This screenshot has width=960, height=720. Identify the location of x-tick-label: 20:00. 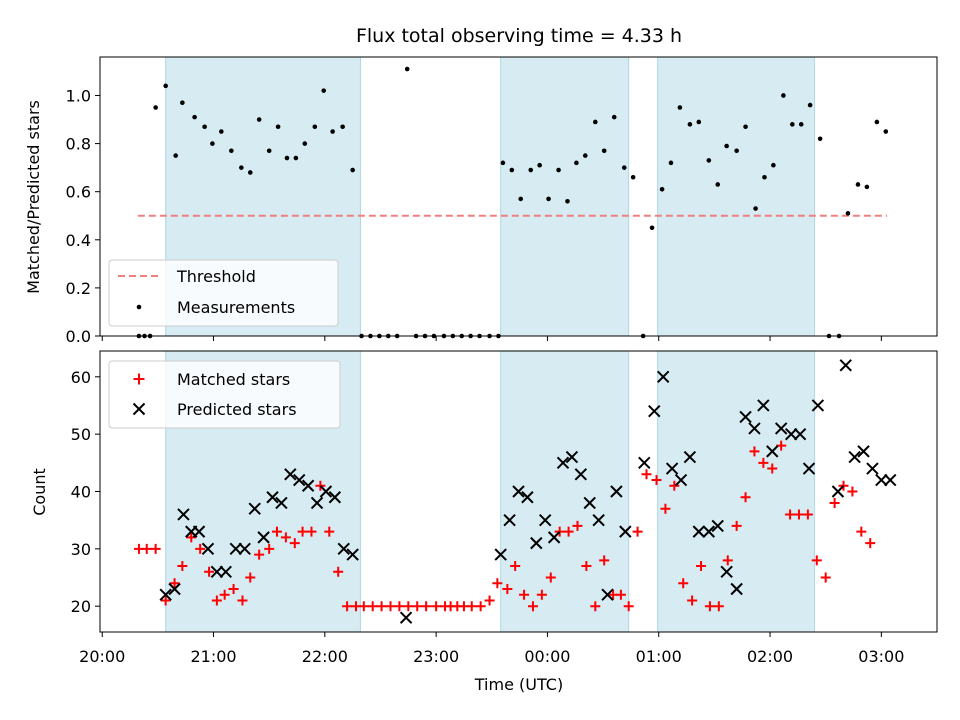
(102, 656).